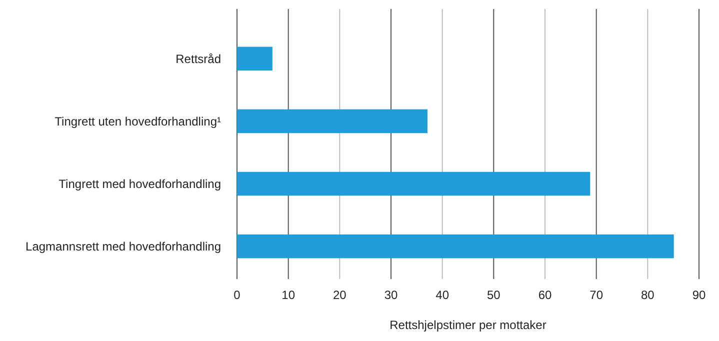 Image resolution: width=719 pixels, height=341 pixels. What do you see at coordinates (137, 121) in the screenshot?
I see `y-tick-label: Tingrett uten hovedforhandling¹` at bounding box center [137, 121].